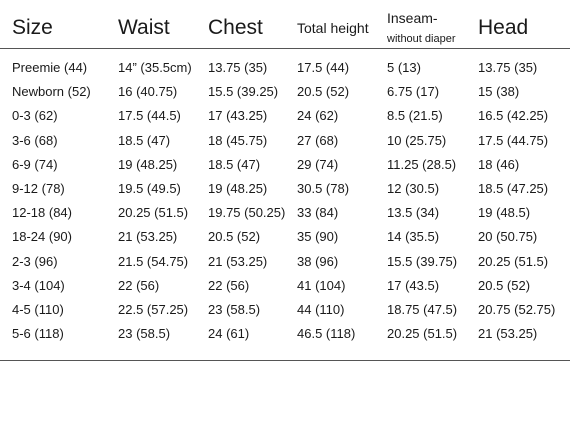 This screenshot has width=570, height=438. What do you see at coordinates (38, 285) in the screenshot?
I see `size-label: 3-4 (104)` at bounding box center [38, 285].